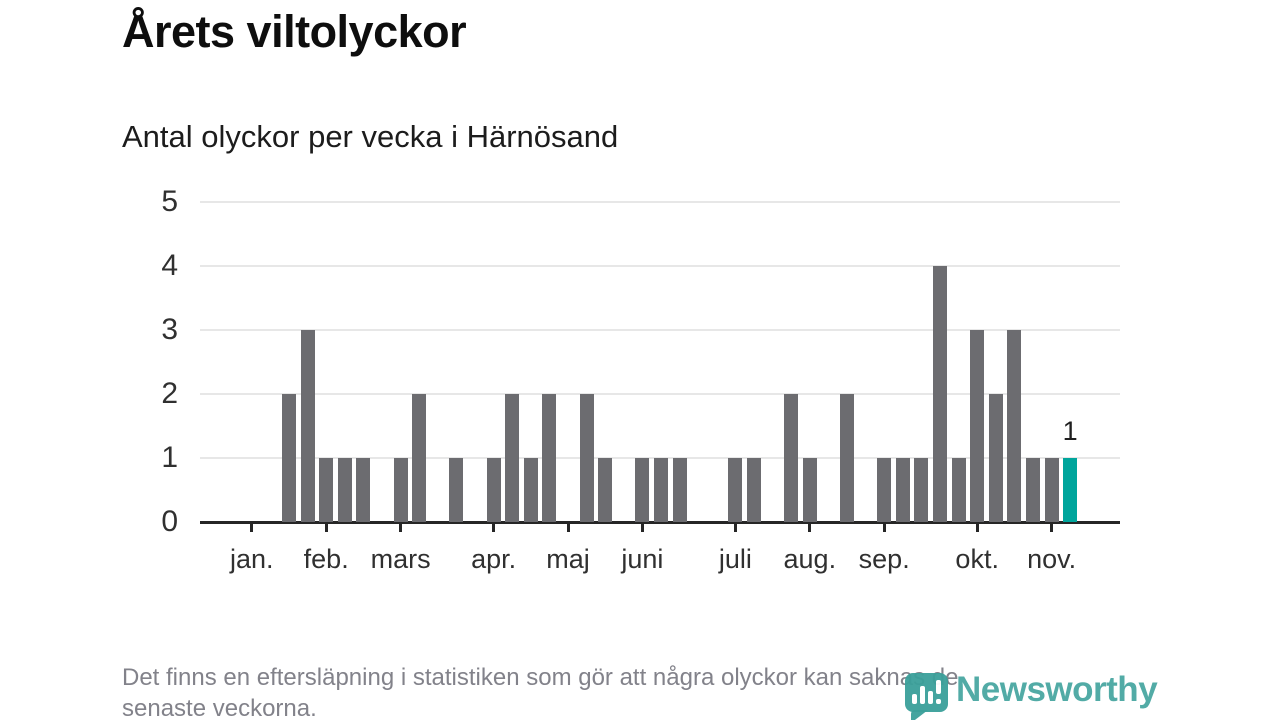 Image resolution: width=1280 pixels, height=720 pixels. I want to click on x-tick-okt, so click(977, 527).